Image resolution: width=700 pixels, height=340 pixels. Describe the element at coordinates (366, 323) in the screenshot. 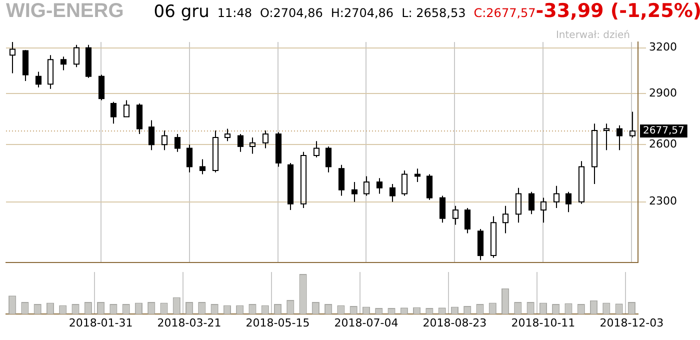

I see `x-tick-label: 2018-07-04` at that location.